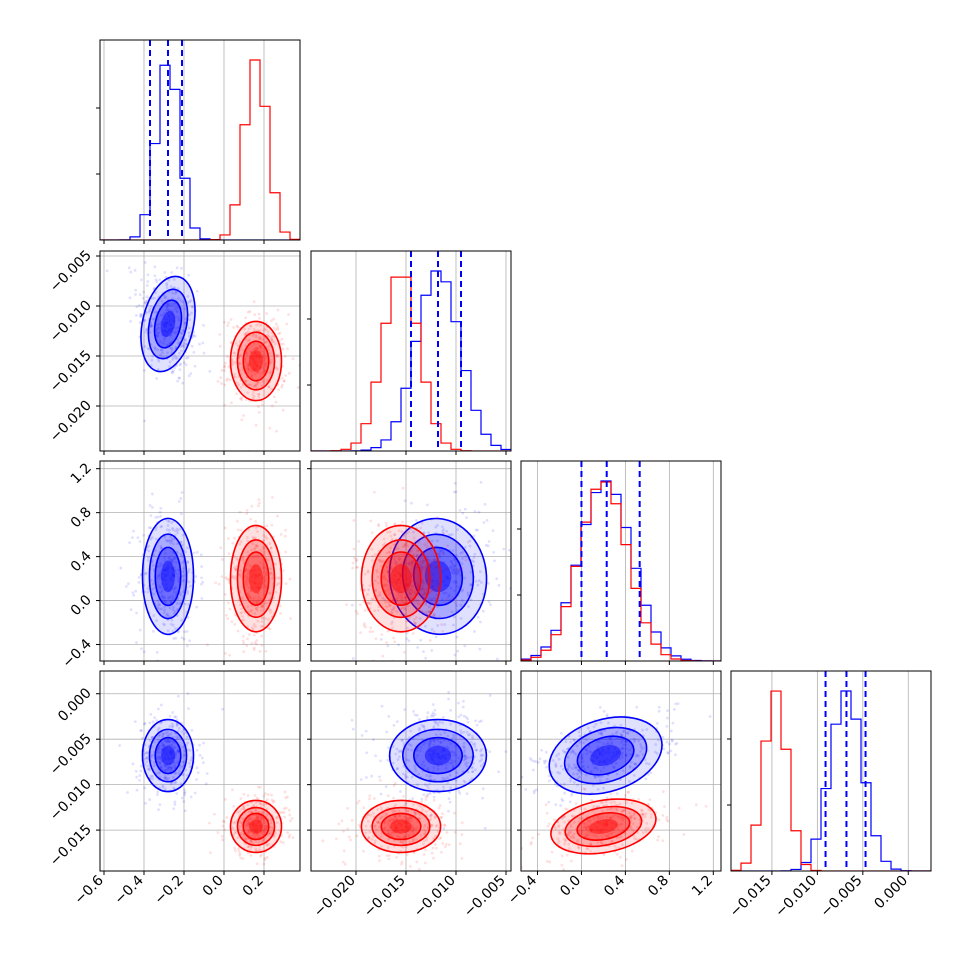  Describe the element at coordinates (411, 351) in the screenshot. I see `panel-content` at that location.